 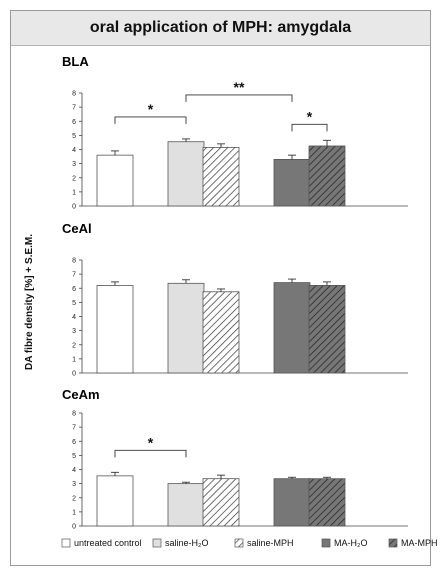 I want to click on panel-title: CeAm, so click(x=81, y=394).